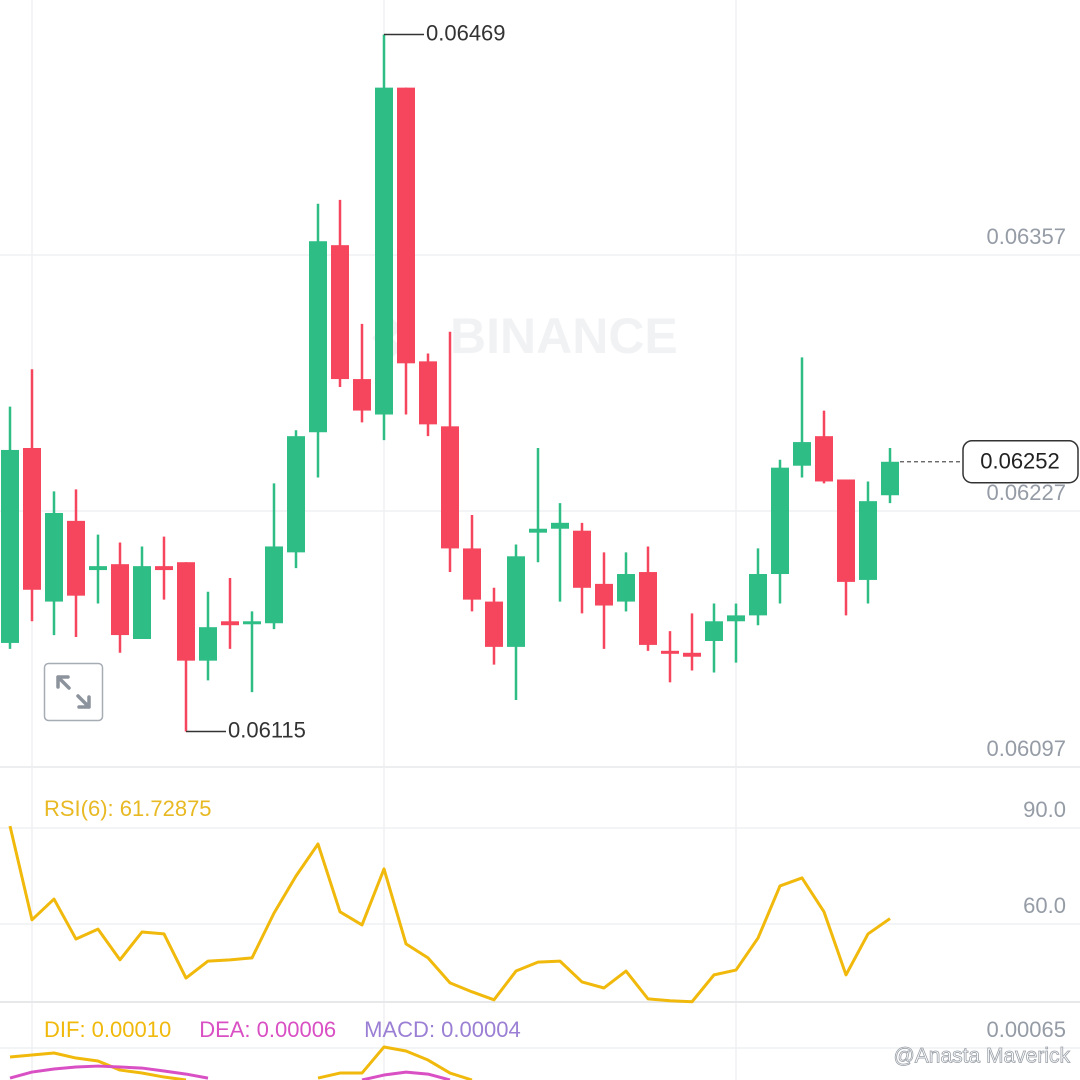 This screenshot has height=1080, width=1080. What do you see at coordinates (564, 336) in the screenshot?
I see `watermark-text: BINANCE` at bounding box center [564, 336].